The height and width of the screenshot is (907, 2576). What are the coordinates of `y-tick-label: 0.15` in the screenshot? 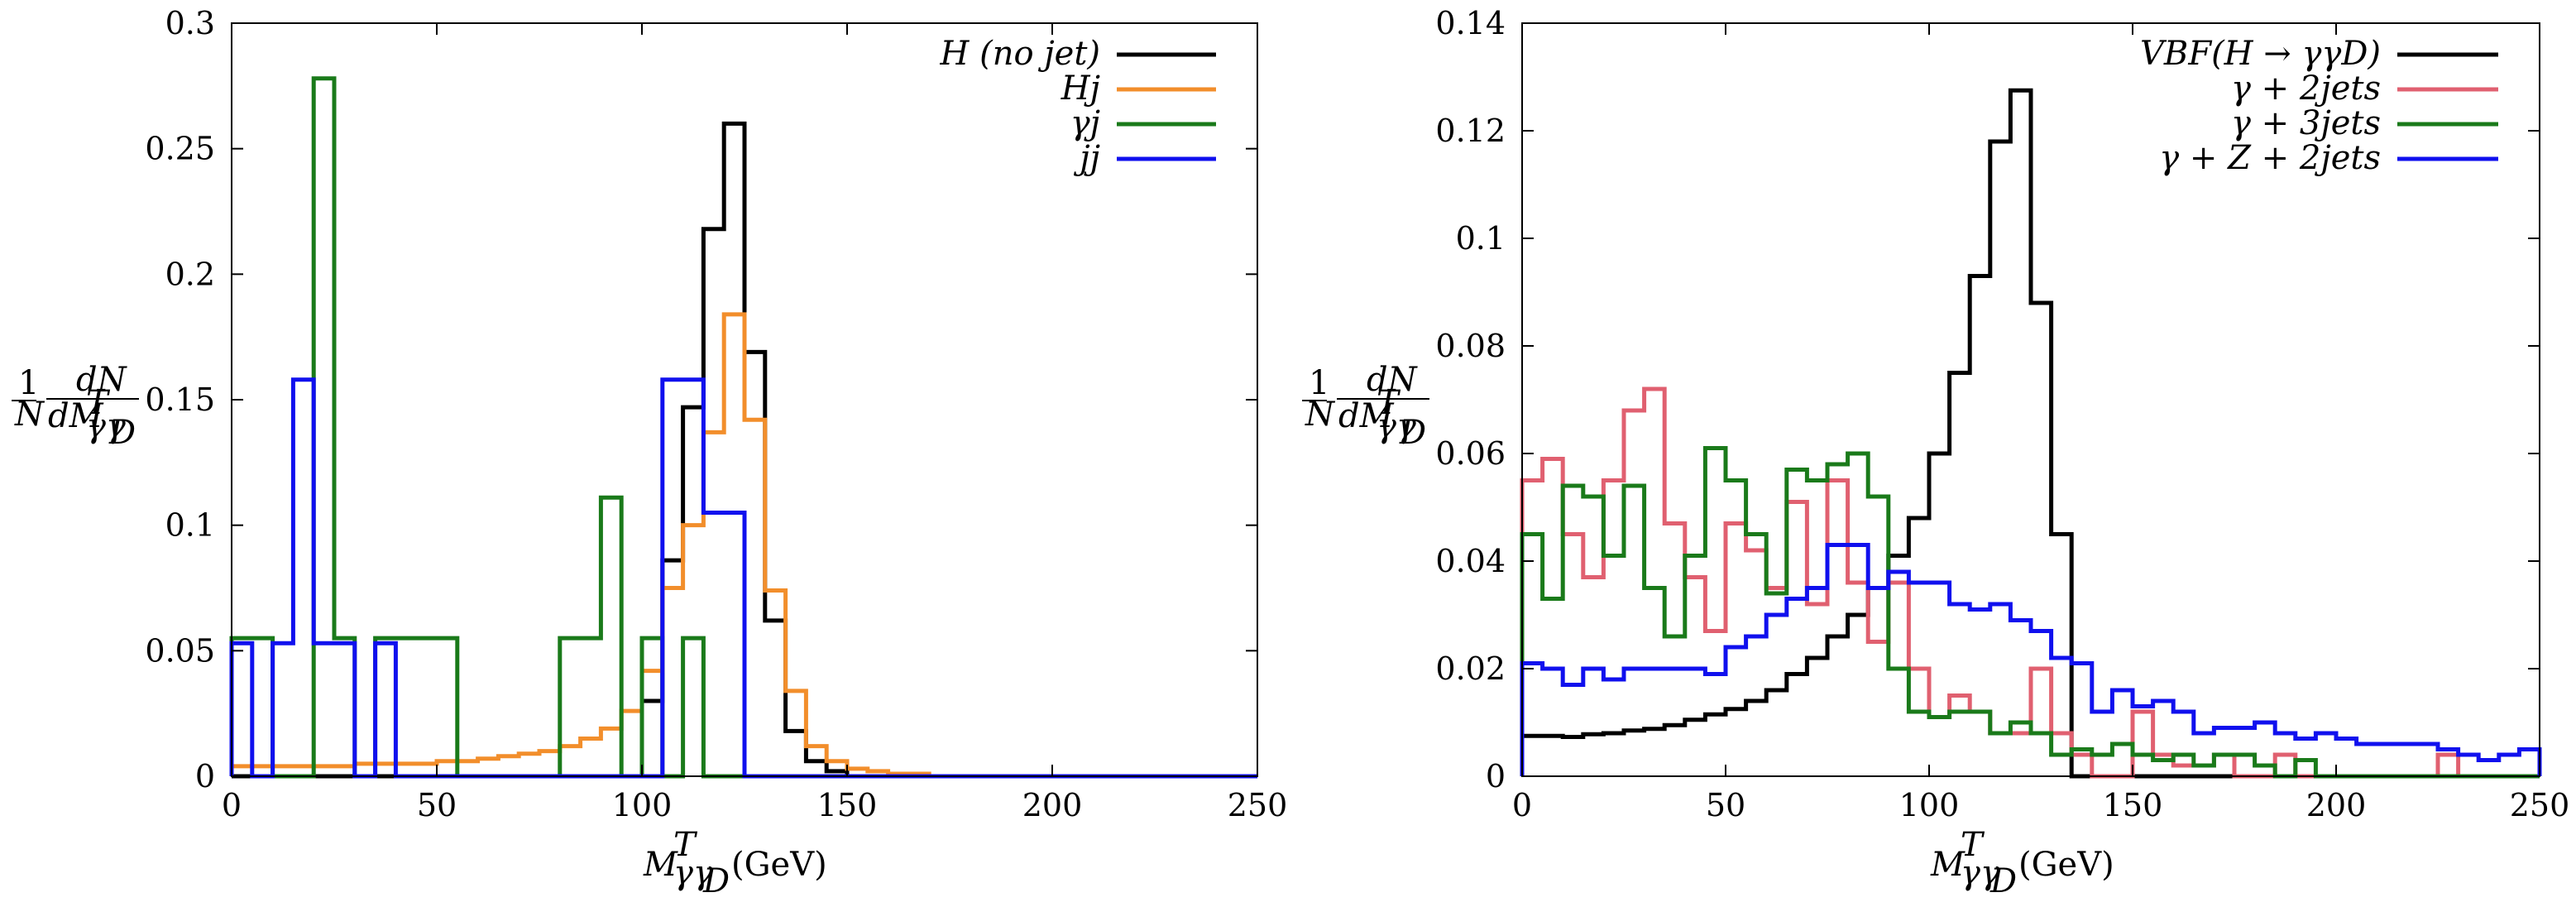 It's located at (180, 400).